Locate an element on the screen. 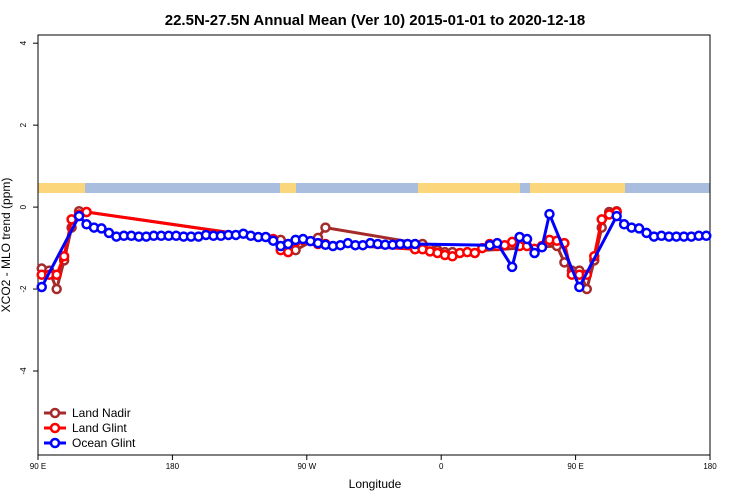 The image size is (750, 500). y-axis-label: XCO2 - MLO trend (ppm) is located at coordinates (6, 245).